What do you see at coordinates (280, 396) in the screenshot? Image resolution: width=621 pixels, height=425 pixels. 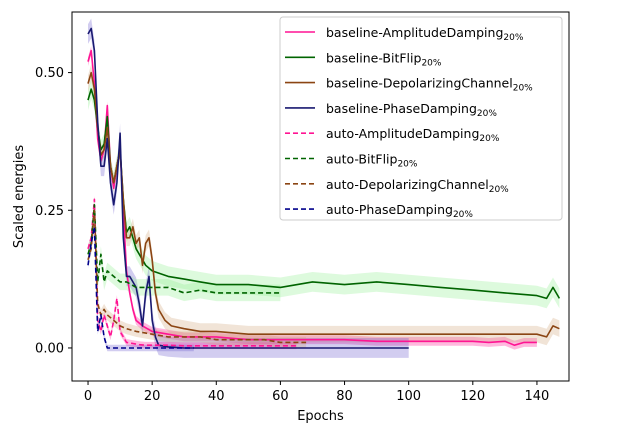 I see `x-tick-label: 60` at bounding box center [280, 396].